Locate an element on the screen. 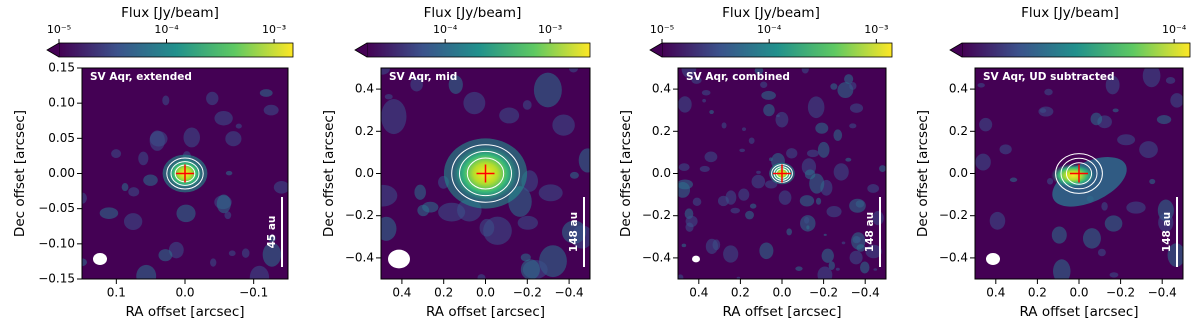 The width and height of the screenshot is (1200, 334). core is located at coordinates (1073, 175).